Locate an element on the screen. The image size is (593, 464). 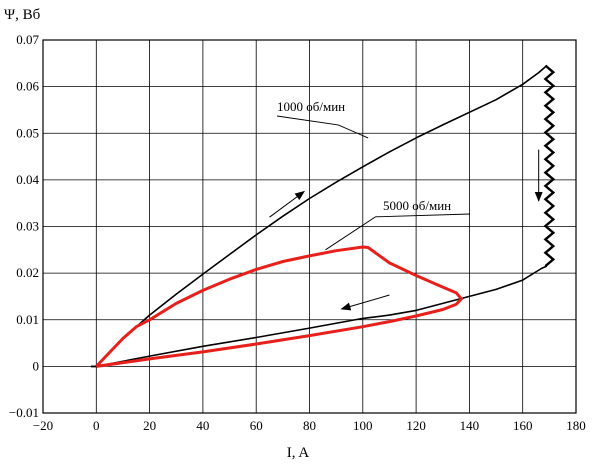
x-tick-label: −20 is located at coordinates (43, 425).